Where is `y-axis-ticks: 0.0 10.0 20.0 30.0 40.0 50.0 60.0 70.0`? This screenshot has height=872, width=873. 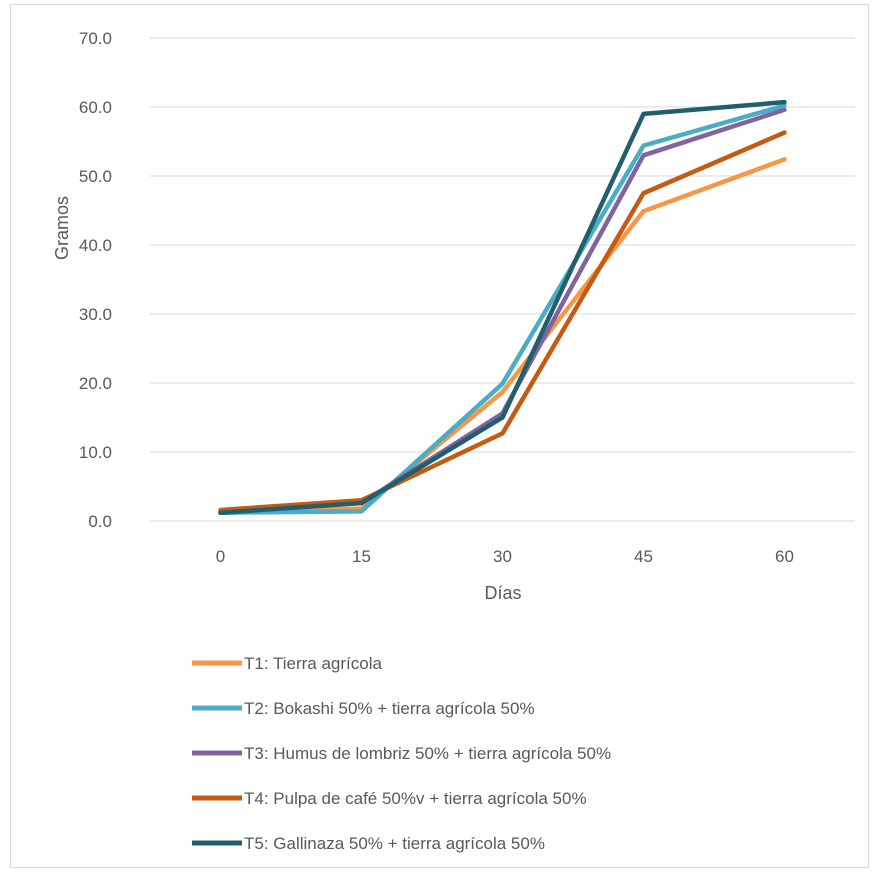 y-axis-ticks: 0.0 10.0 20.0 30.0 40.0 50.0 60.0 70.0 is located at coordinates (95, 280).